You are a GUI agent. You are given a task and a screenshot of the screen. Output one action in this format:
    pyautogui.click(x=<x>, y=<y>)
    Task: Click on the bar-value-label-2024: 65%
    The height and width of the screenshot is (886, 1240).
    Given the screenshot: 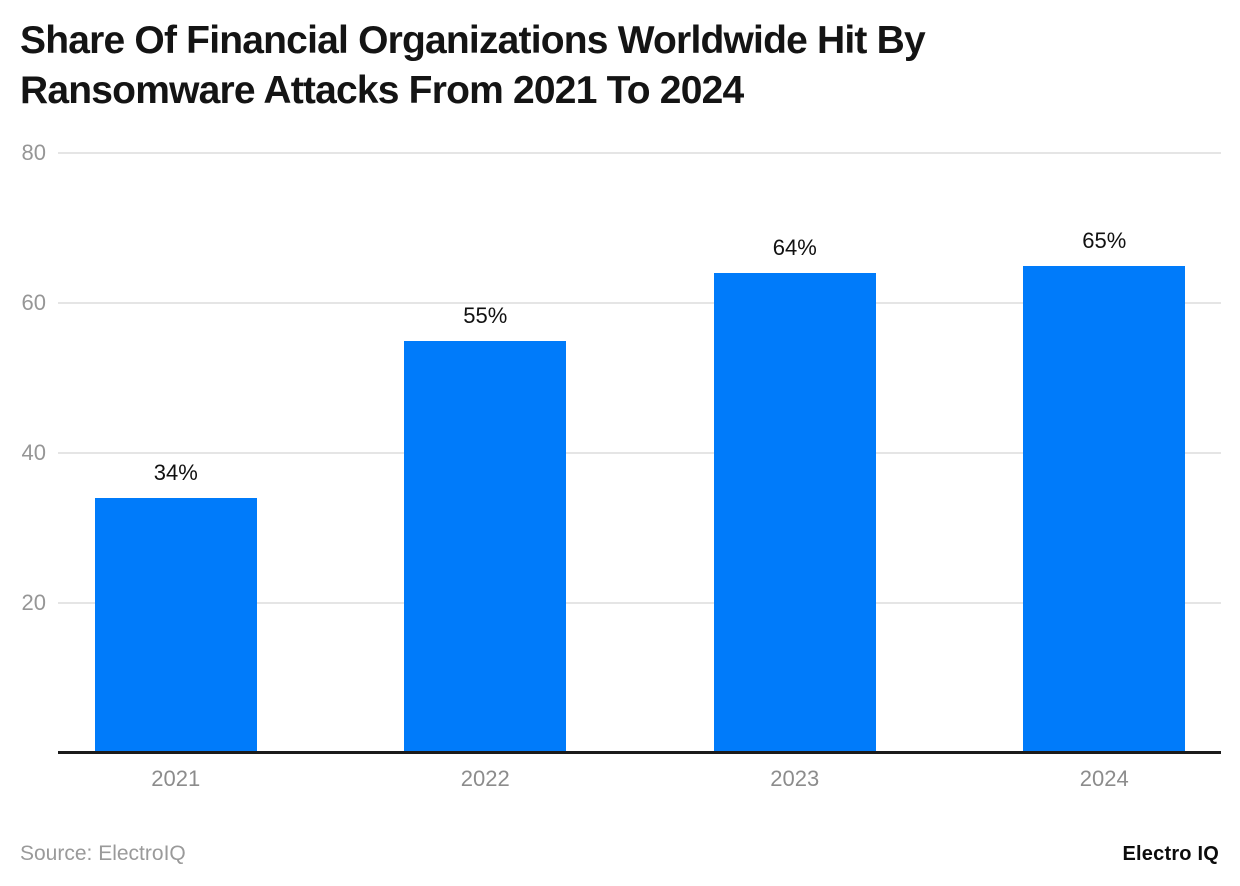 What is the action you would take?
    pyautogui.click(x=1104, y=240)
    